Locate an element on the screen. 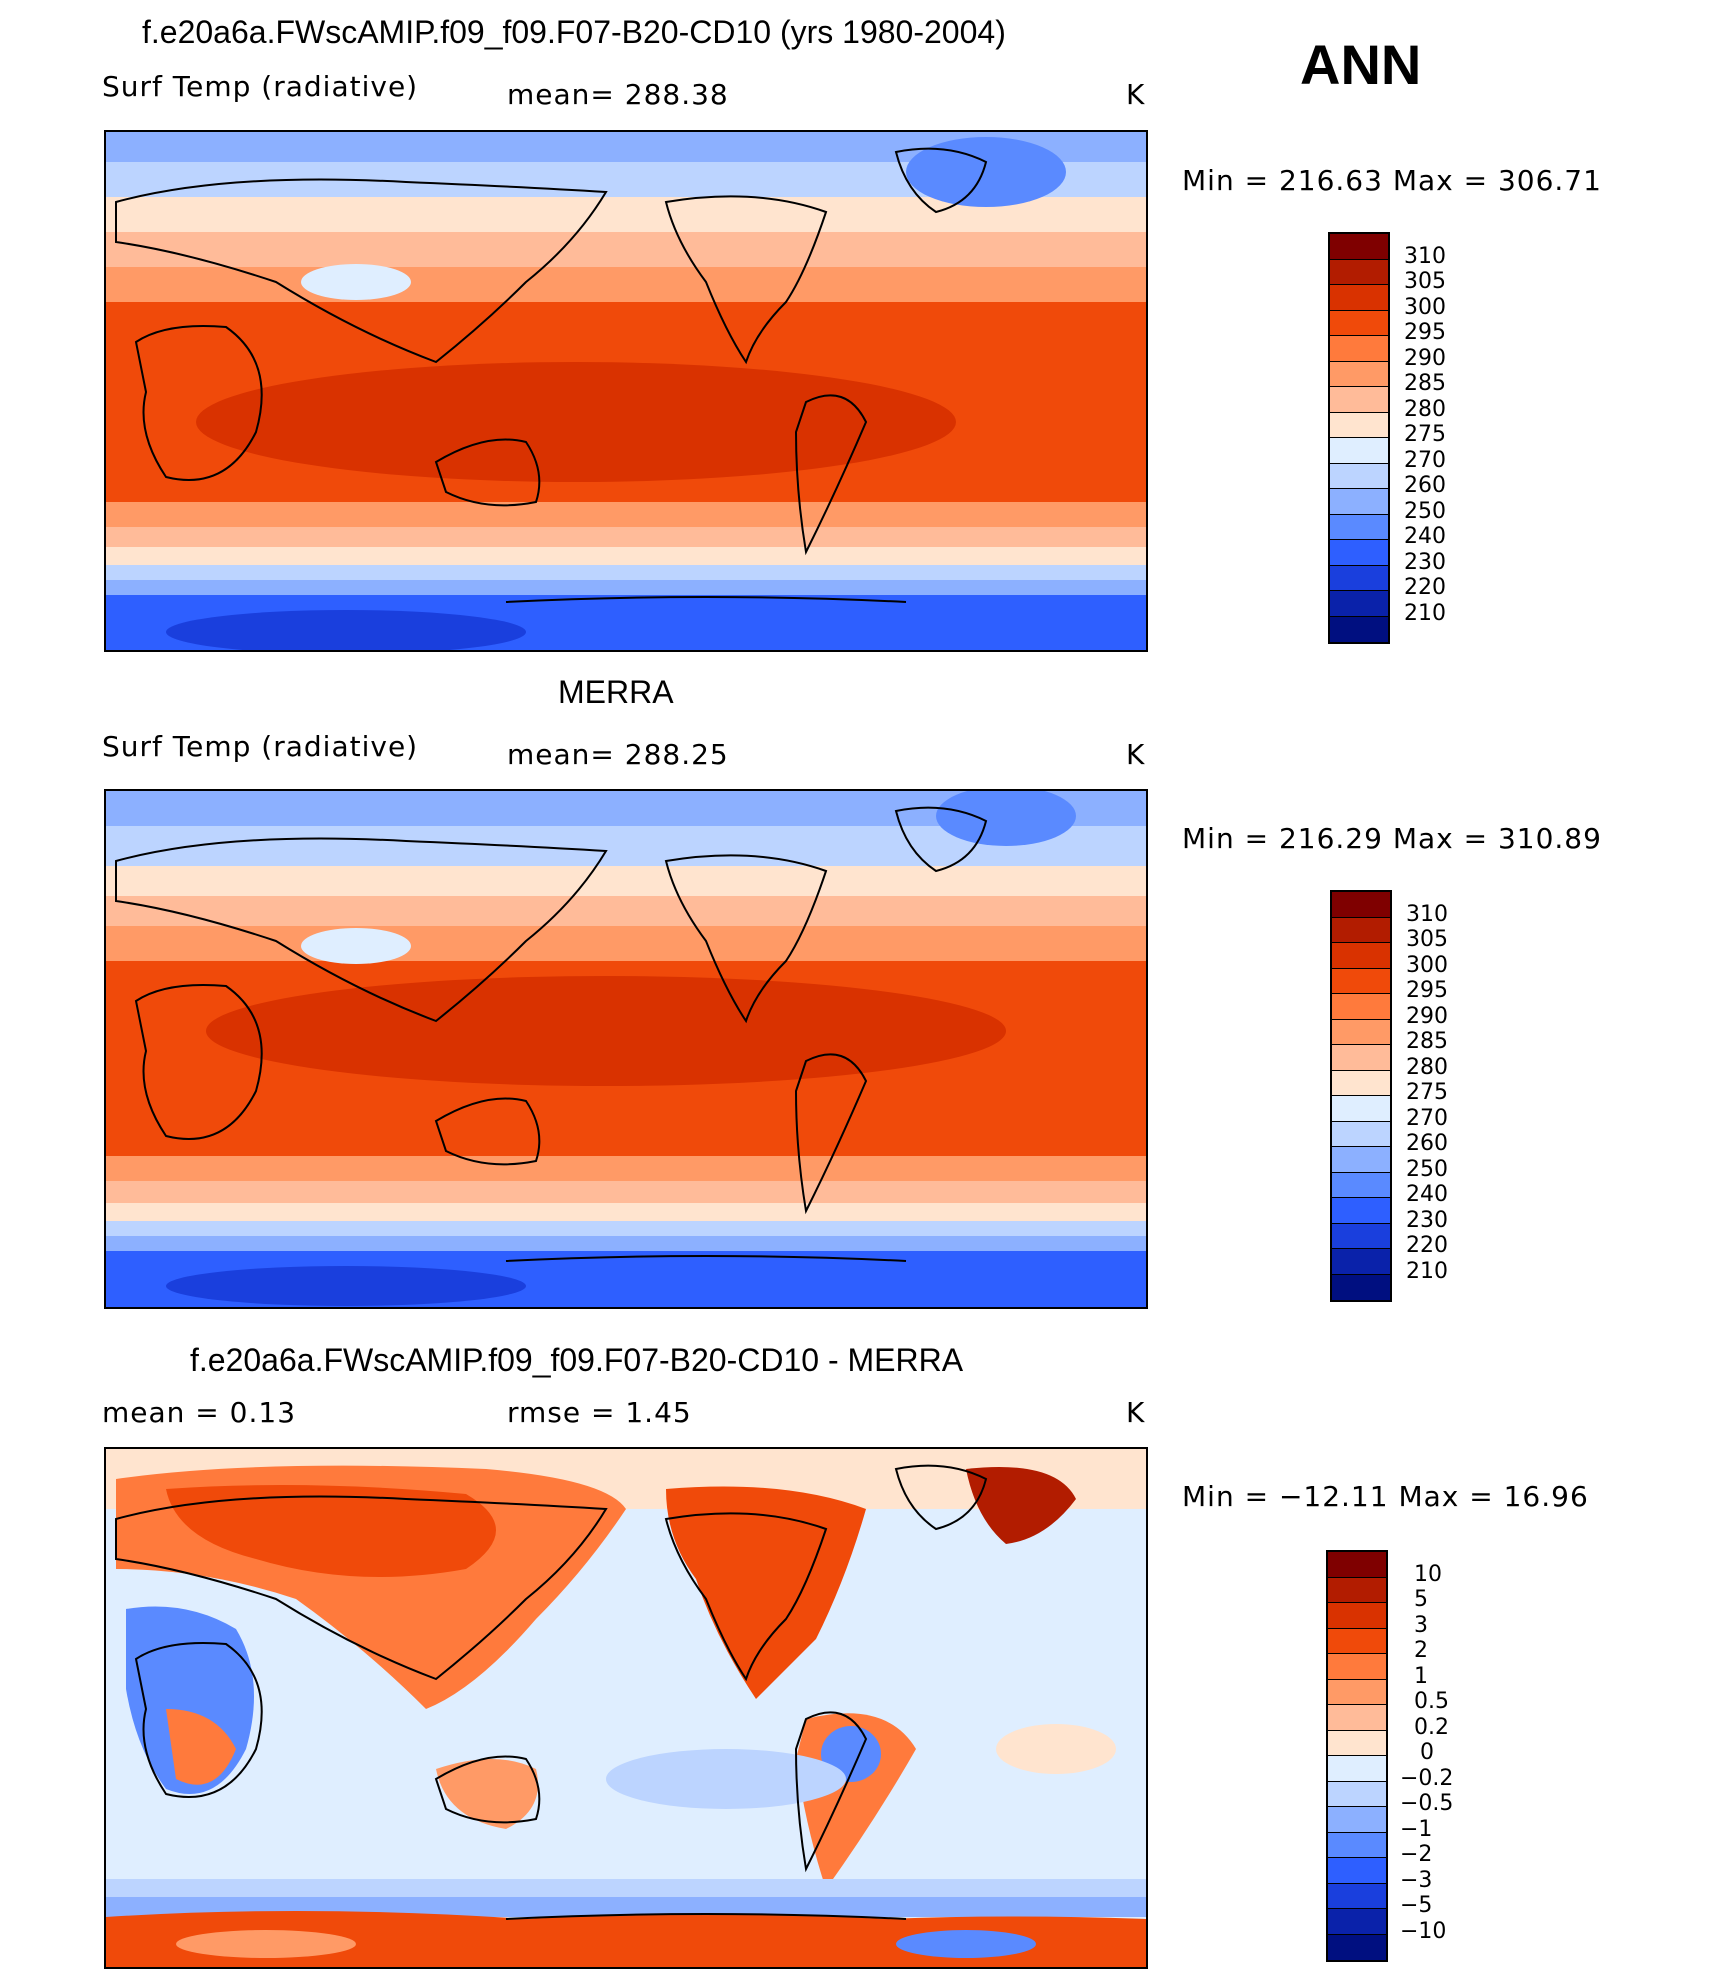 The image size is (1710, 1974). season-label: ANN is located at coordinates (1361, 64).